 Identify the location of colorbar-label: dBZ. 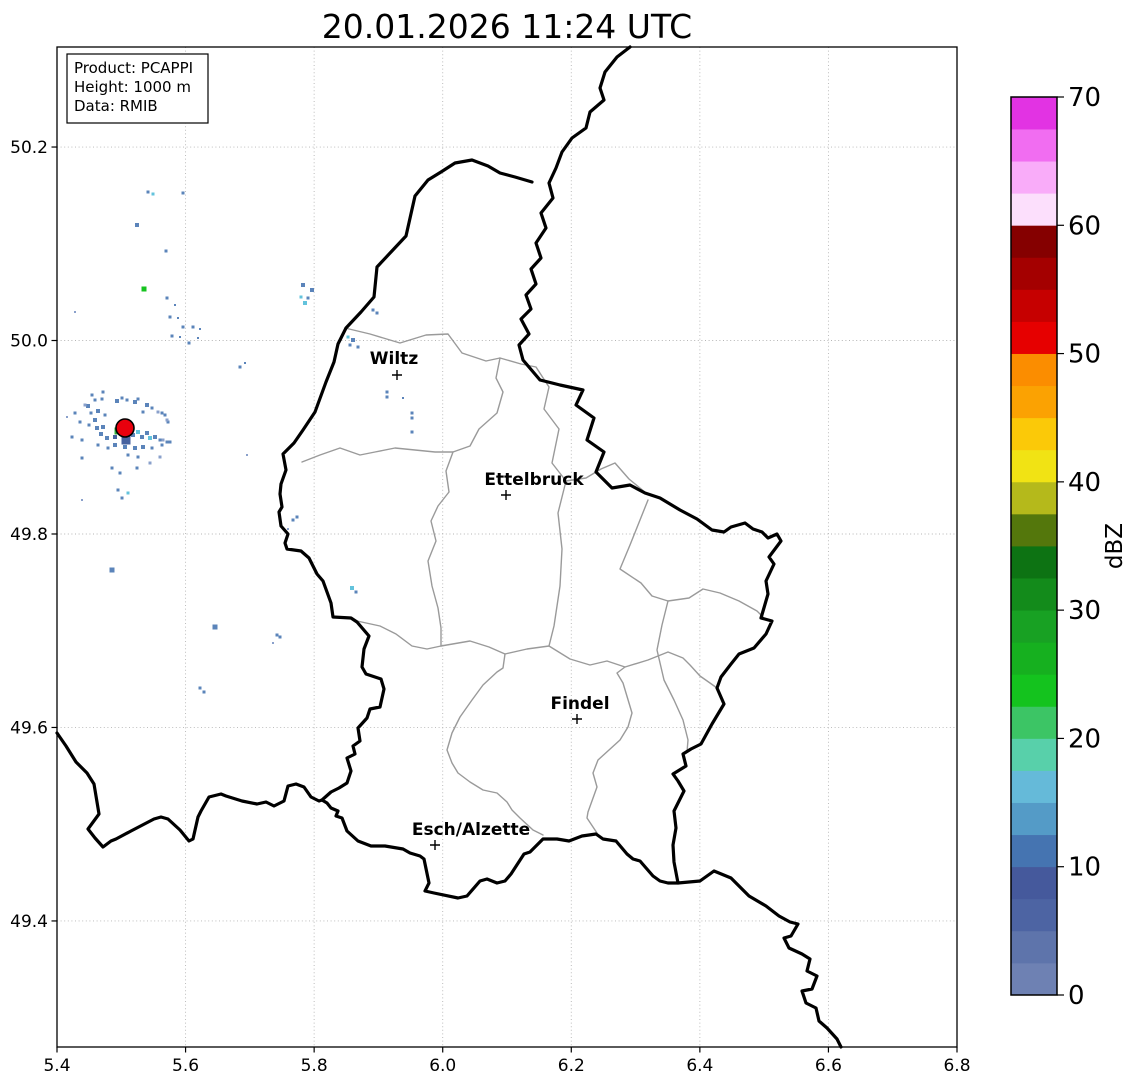
(1115, 546).